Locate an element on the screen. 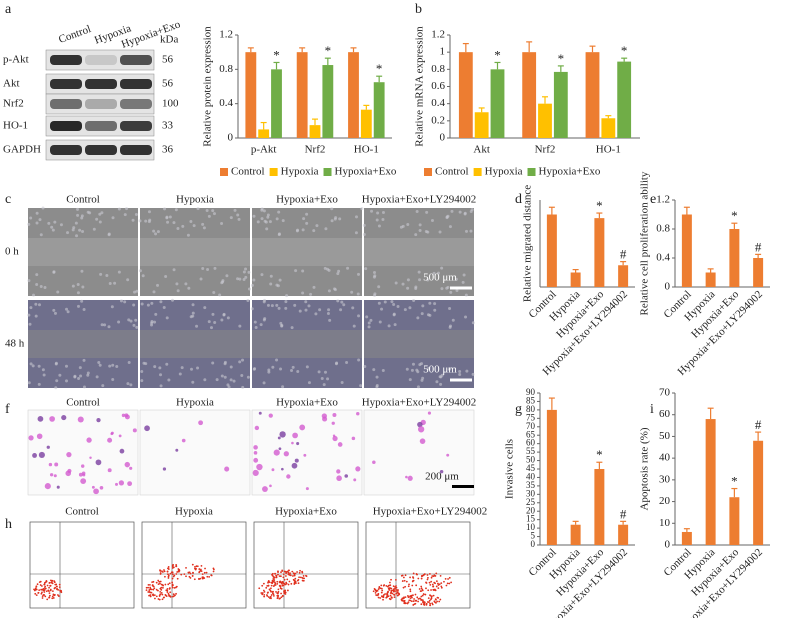 Image resolution: width=800 pixels, height=618 pixels. scale-label: 500 μm is located at coordinates (440, 278).